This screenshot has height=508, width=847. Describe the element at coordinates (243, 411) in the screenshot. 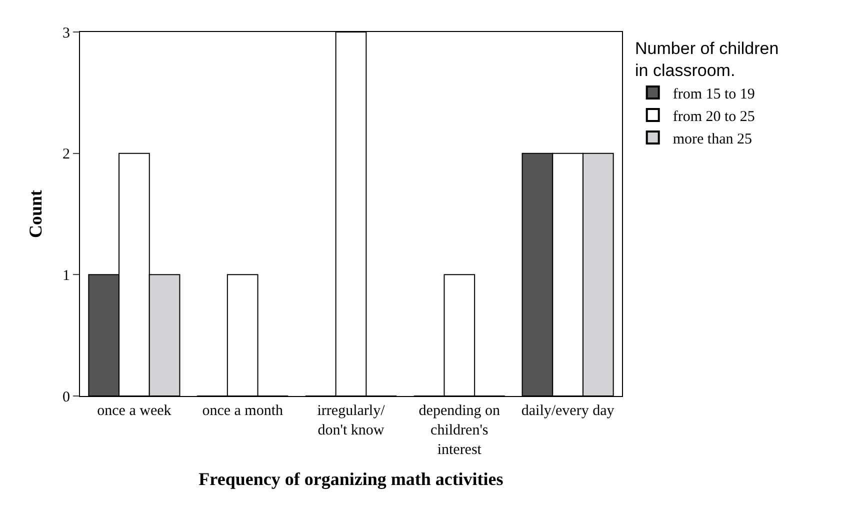

I see `x-tick-label: once a month` at that location.